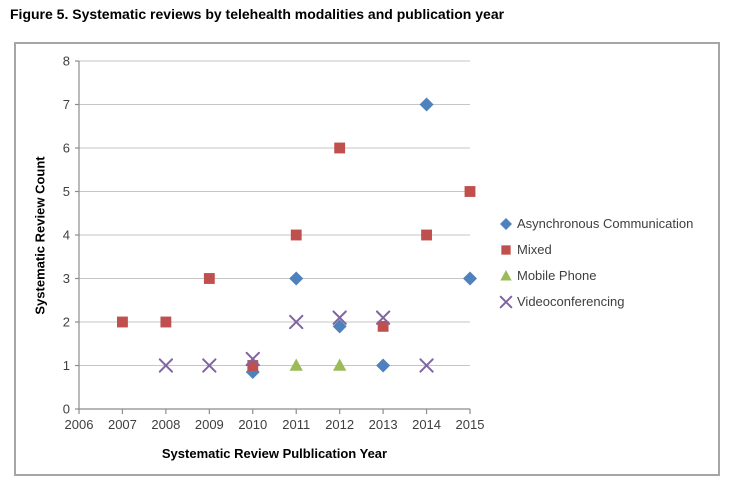  I want to click on x-tick-label: 2010, so click(252, 424).